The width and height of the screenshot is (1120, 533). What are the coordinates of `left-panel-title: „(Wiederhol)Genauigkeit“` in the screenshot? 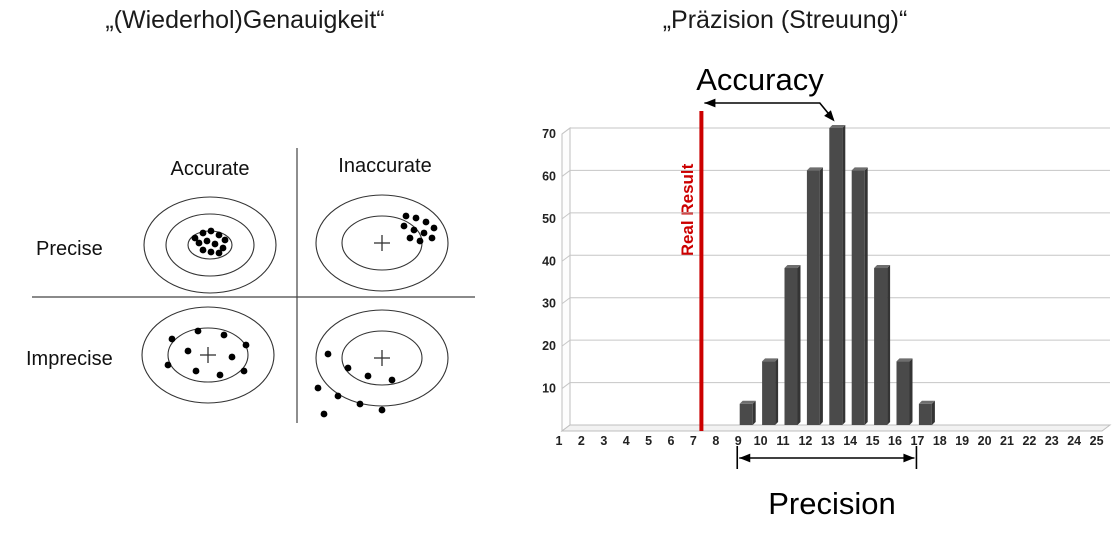 It's located at (245, 20).